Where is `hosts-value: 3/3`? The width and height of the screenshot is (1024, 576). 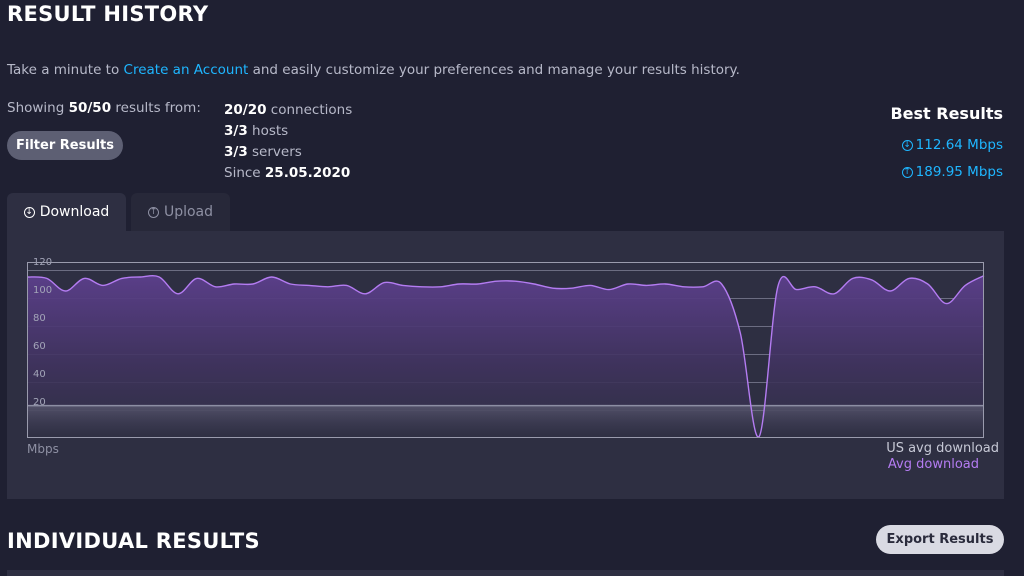 hosts-value: 3/3 is located at coordinates (236, 131).